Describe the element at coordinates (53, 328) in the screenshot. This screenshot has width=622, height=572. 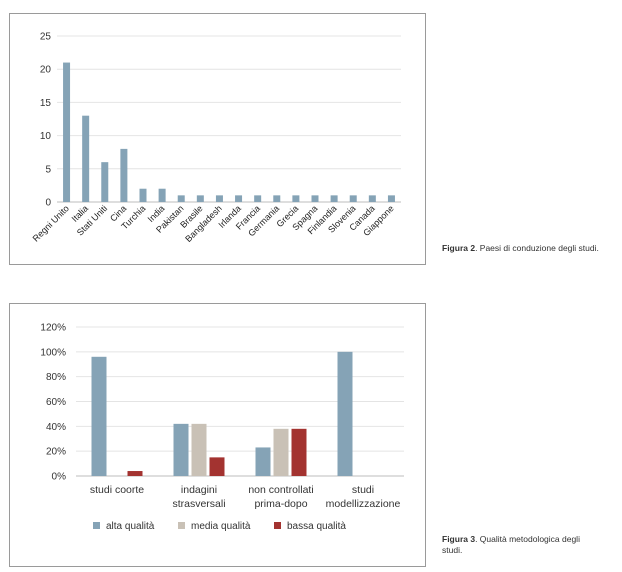
I see `y-tick-label: 120%` at that location.